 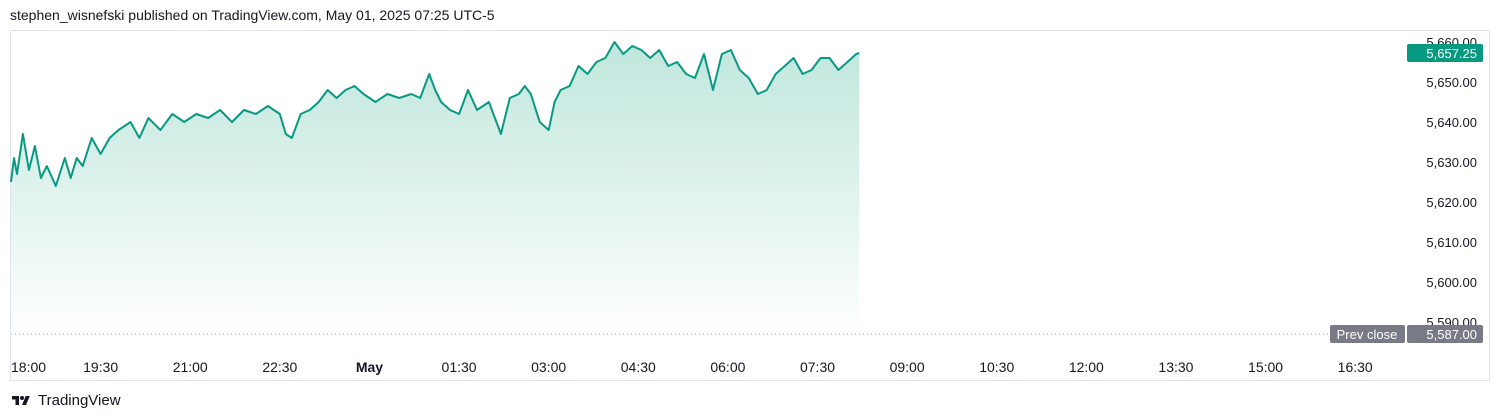 I want to click on y-tick-label: 5,600.00, so click(x=1451, y=282).